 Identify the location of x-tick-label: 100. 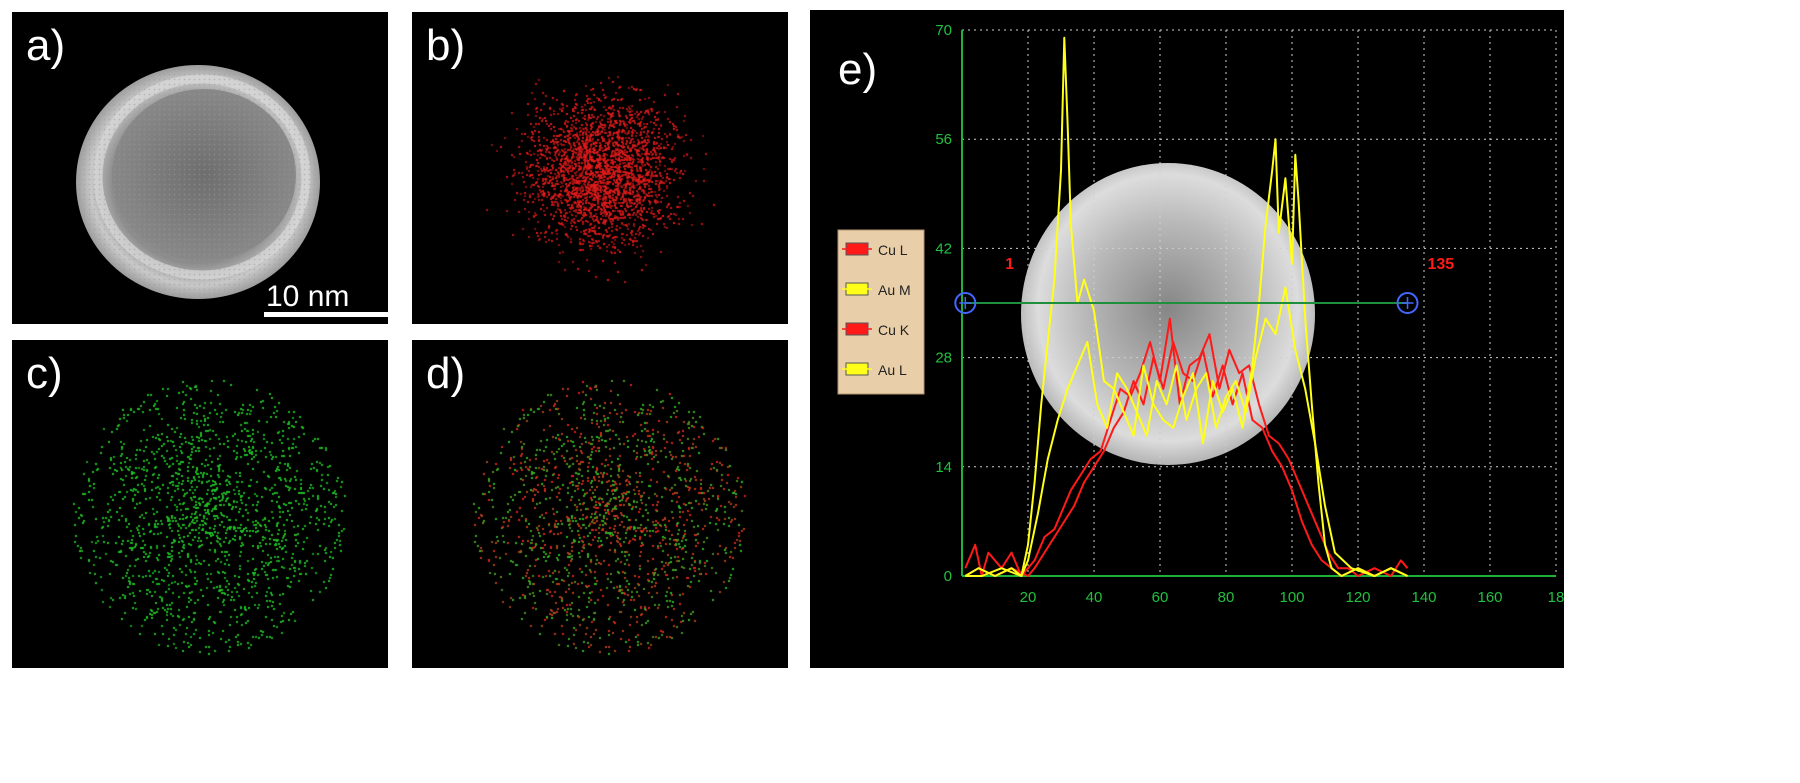
(1291, 597).